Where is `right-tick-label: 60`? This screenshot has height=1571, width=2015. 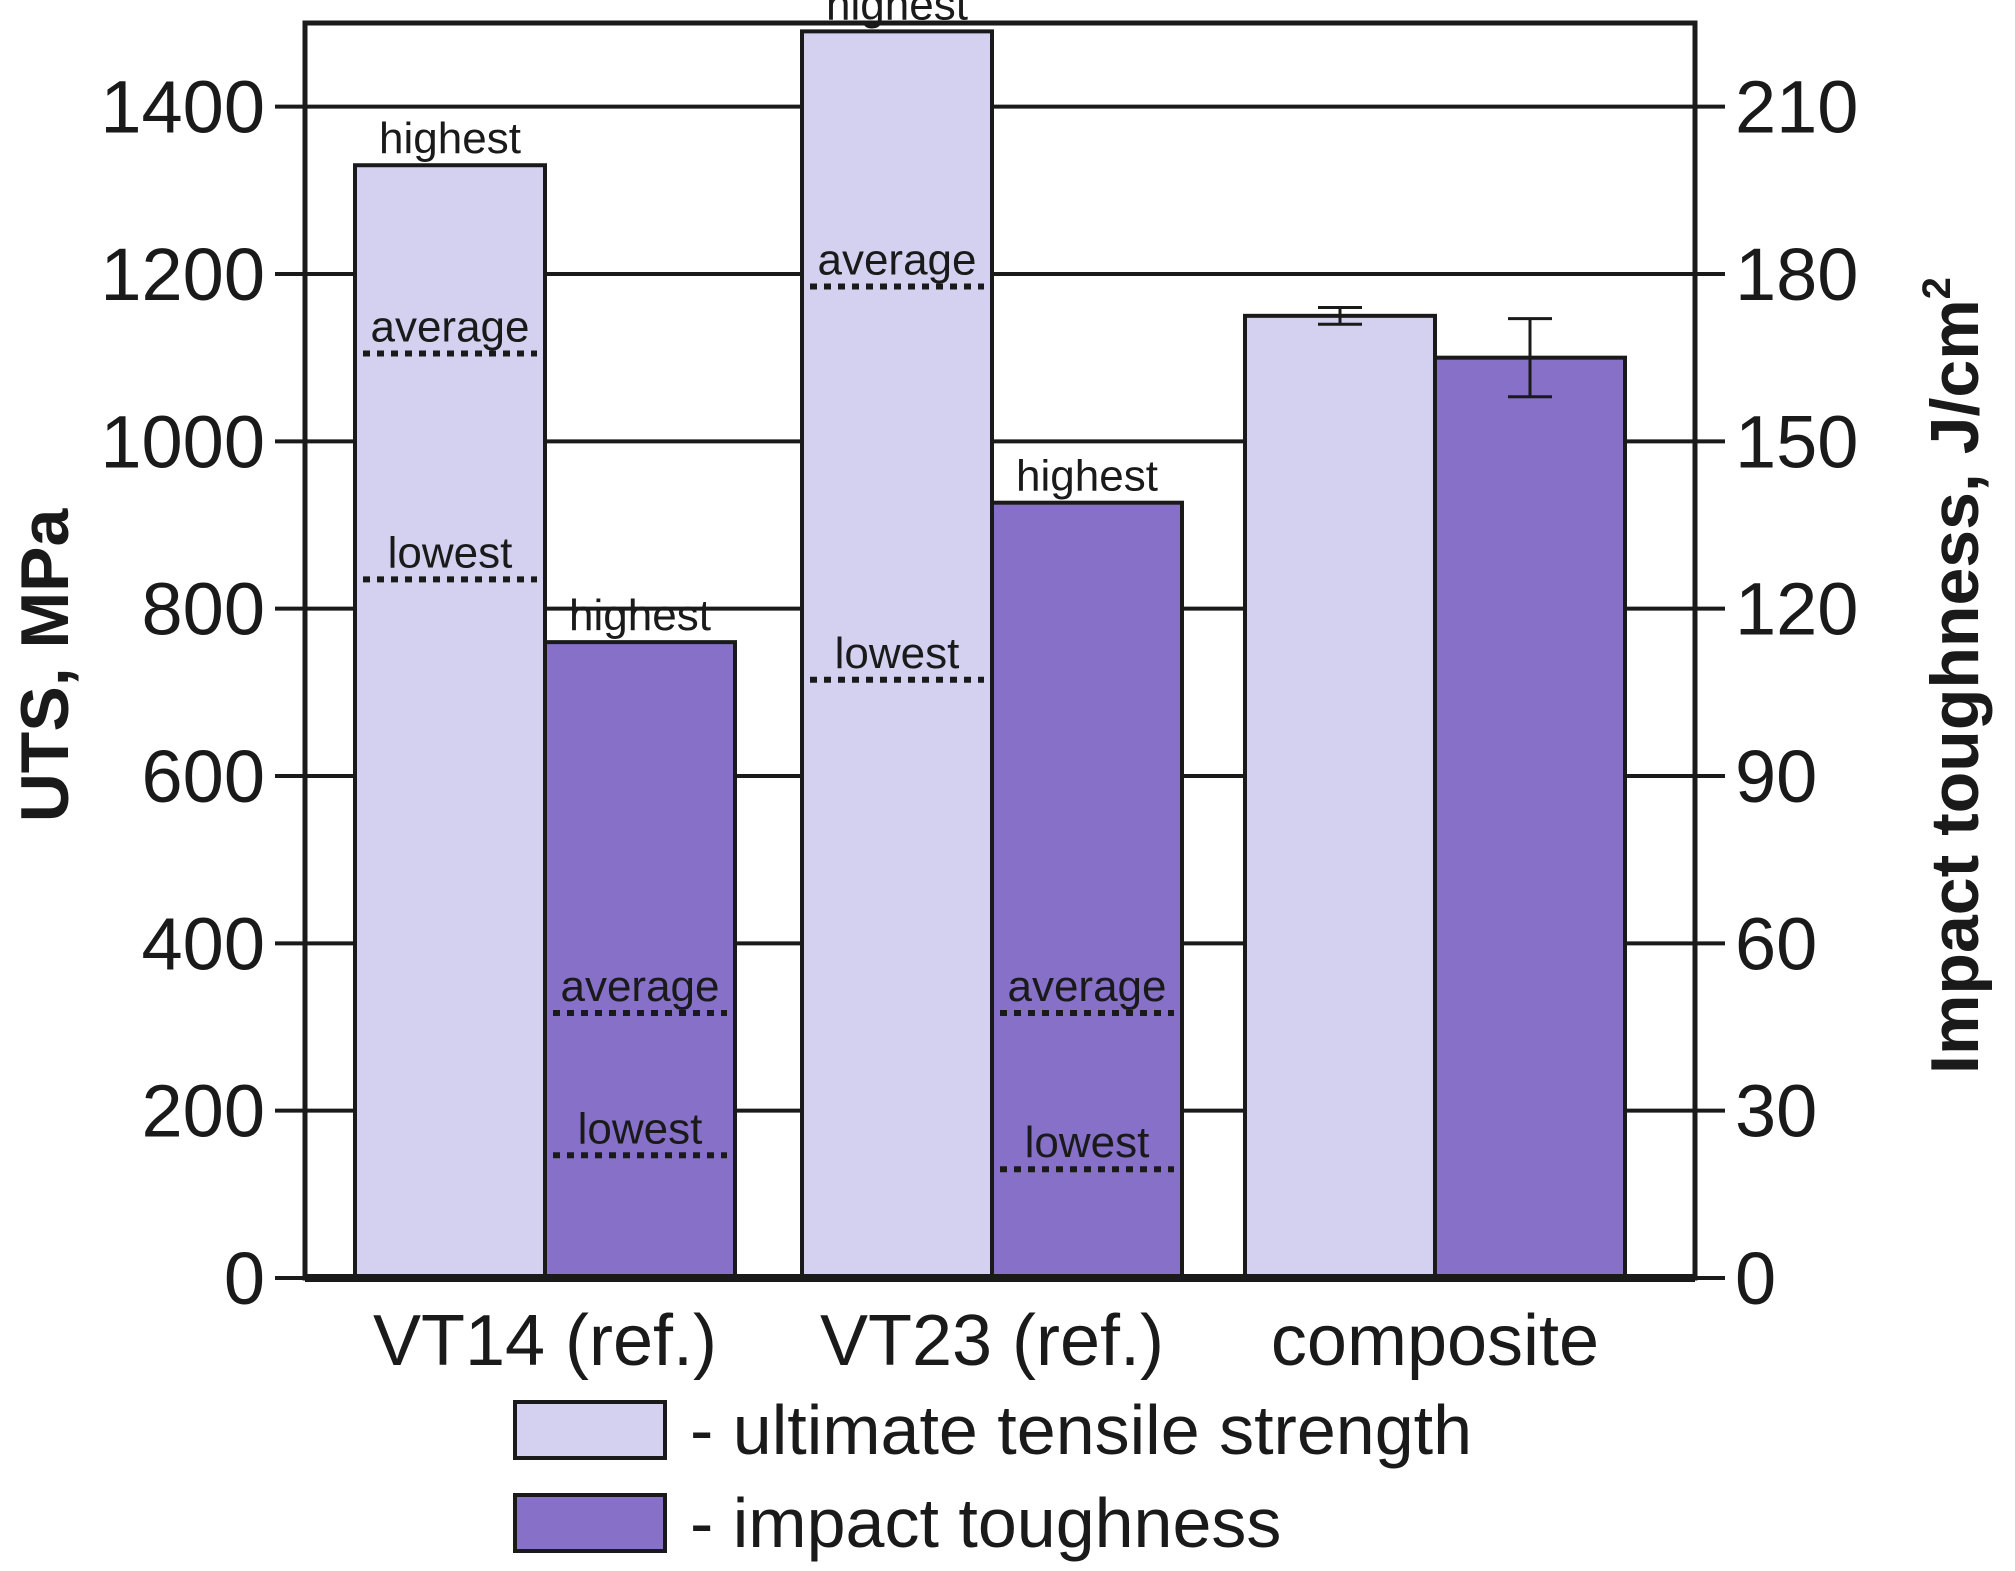
right-tick-label: 60 is located at coordinates (1776, 943).